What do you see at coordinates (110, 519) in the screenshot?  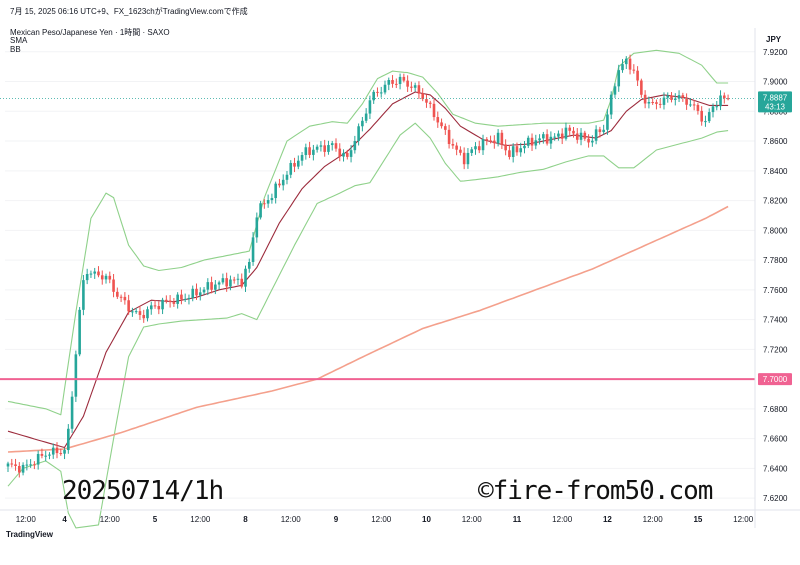 I see `x-tick-label-2: 12:00` at bounding box center [110, 519].